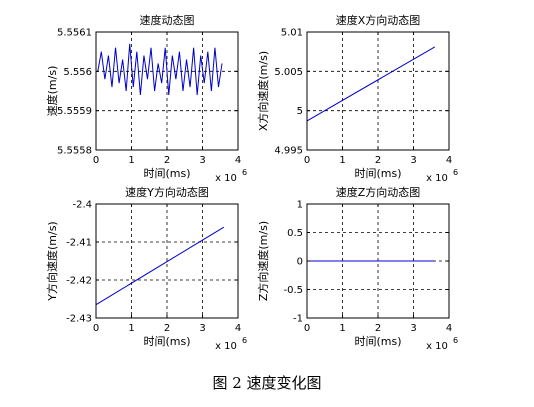 The image size is (534, 407). Describe the element at coordinates (167, 20) in the screenshot. I see `chart-title: 速度动态图` at that location.